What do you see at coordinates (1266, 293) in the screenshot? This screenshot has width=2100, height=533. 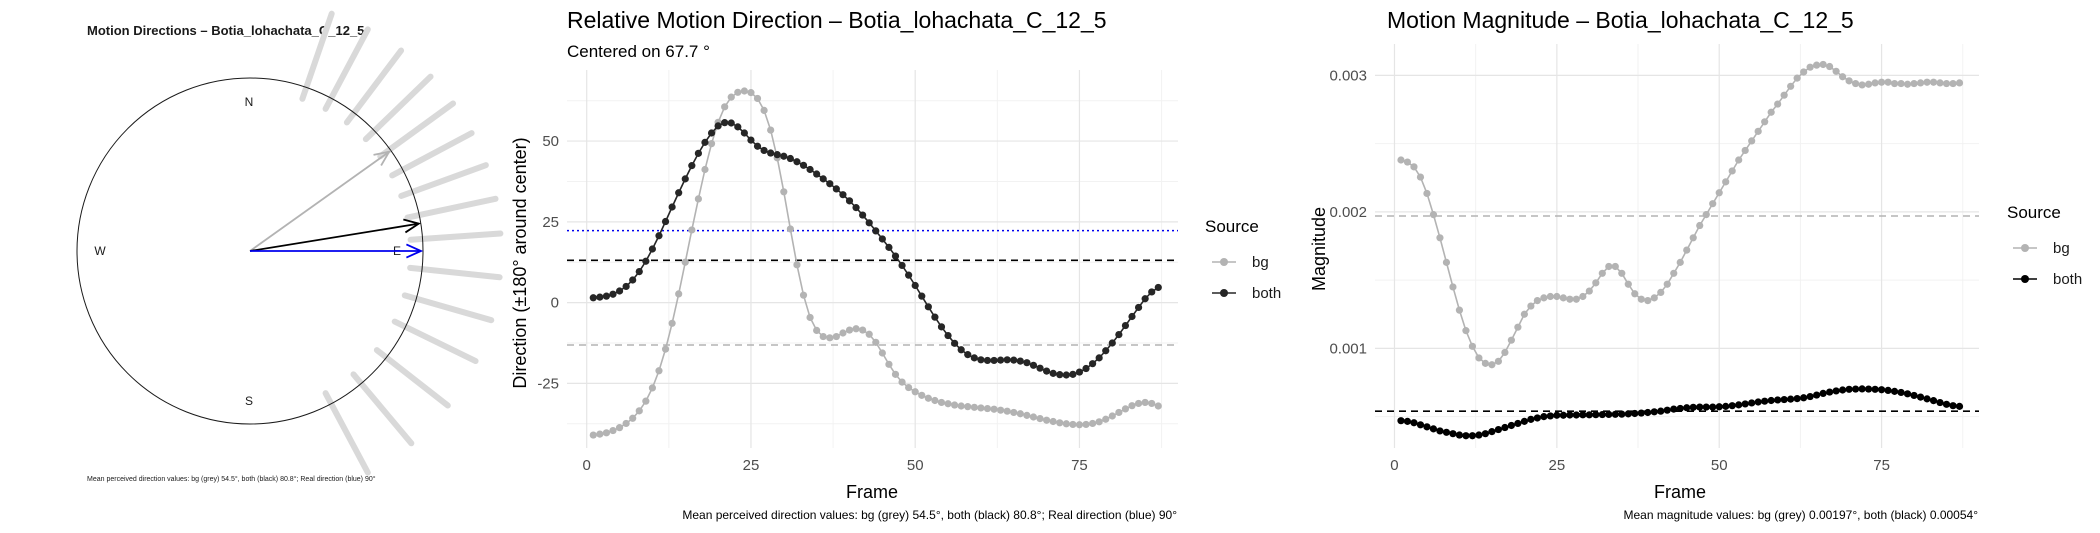 I see `direction-legend-both-label: both` at bounding box center [1266, 293].